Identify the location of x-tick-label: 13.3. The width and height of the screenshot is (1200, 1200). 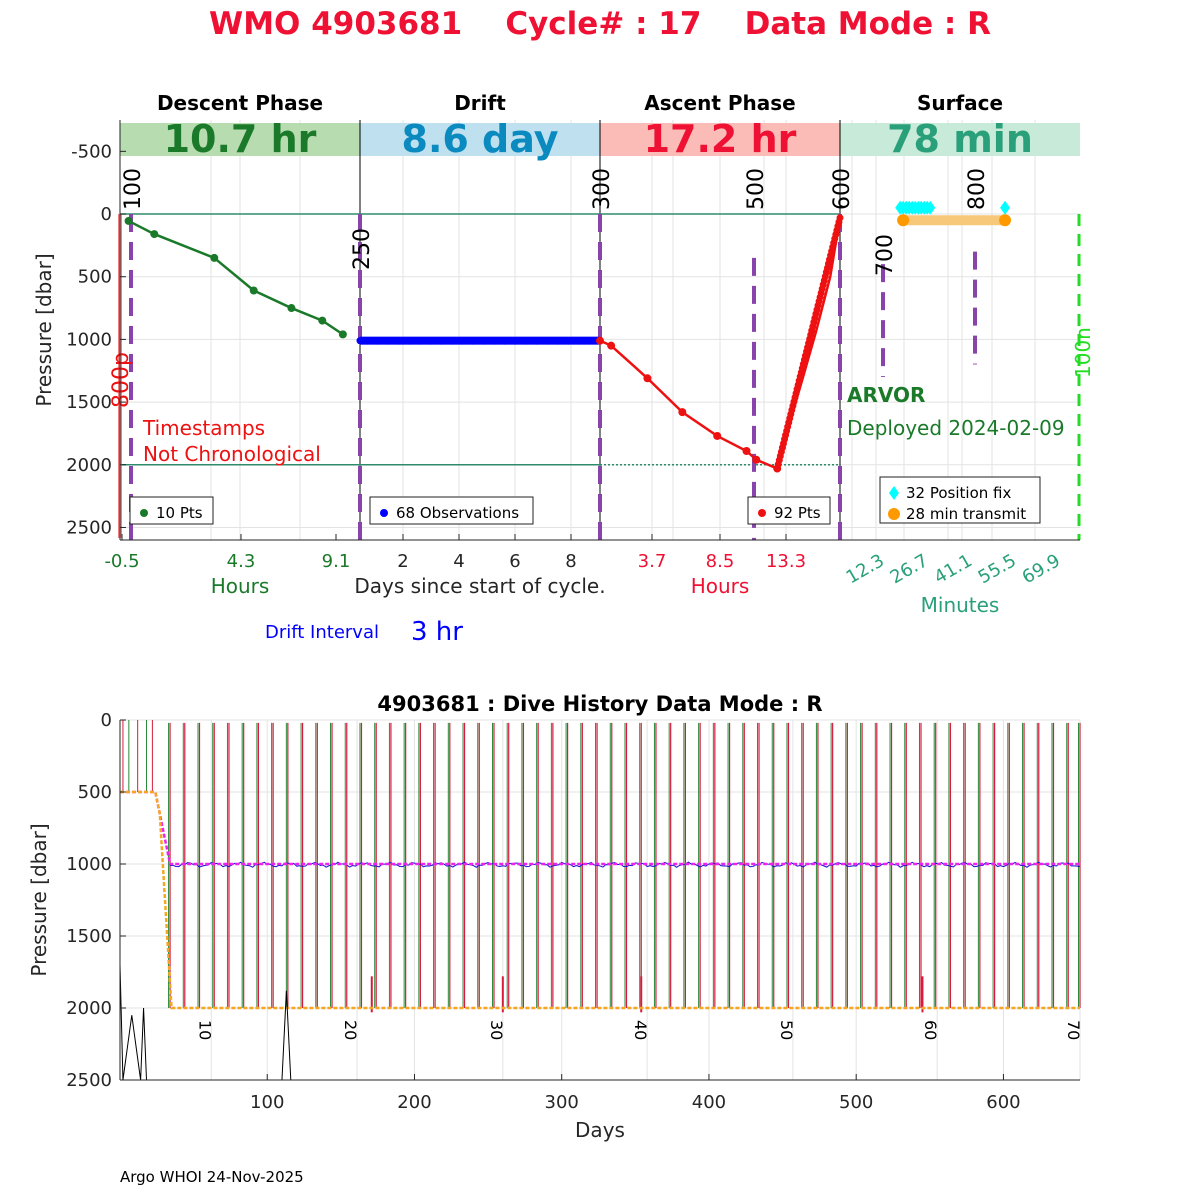
(786, 561).